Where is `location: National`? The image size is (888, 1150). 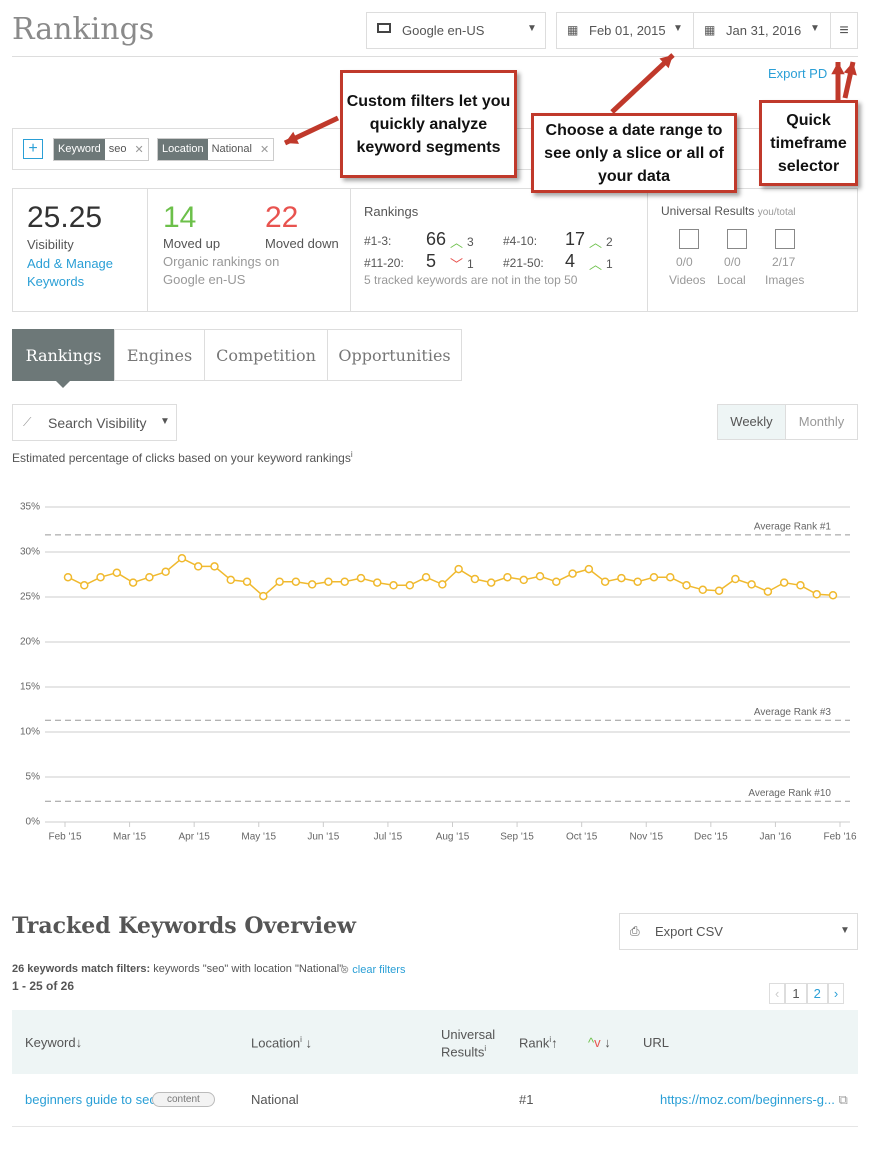 location: National is located at coordinates (275, 1099).